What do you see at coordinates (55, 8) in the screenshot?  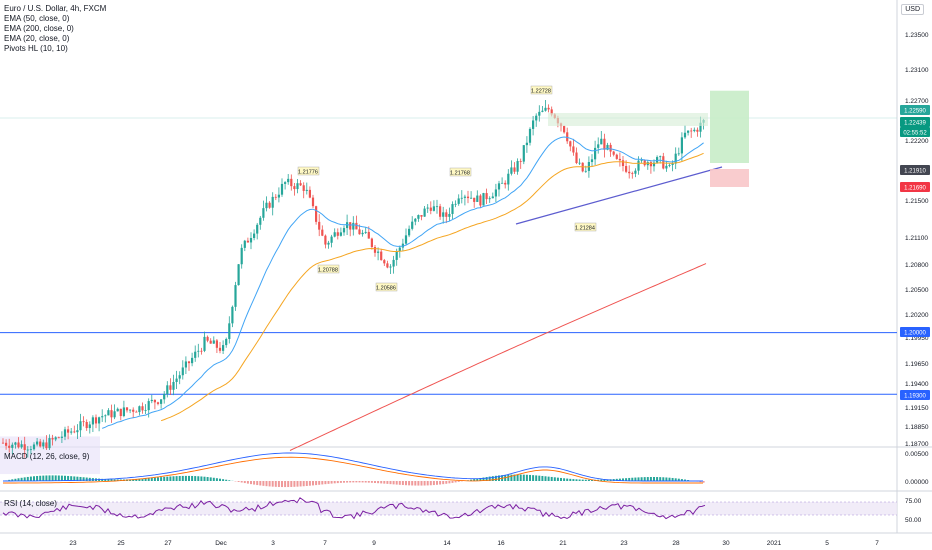 I see `symbol-title: Euro / U.S. Dollar, 4h, FXCM` at bounding box center [55, 8].